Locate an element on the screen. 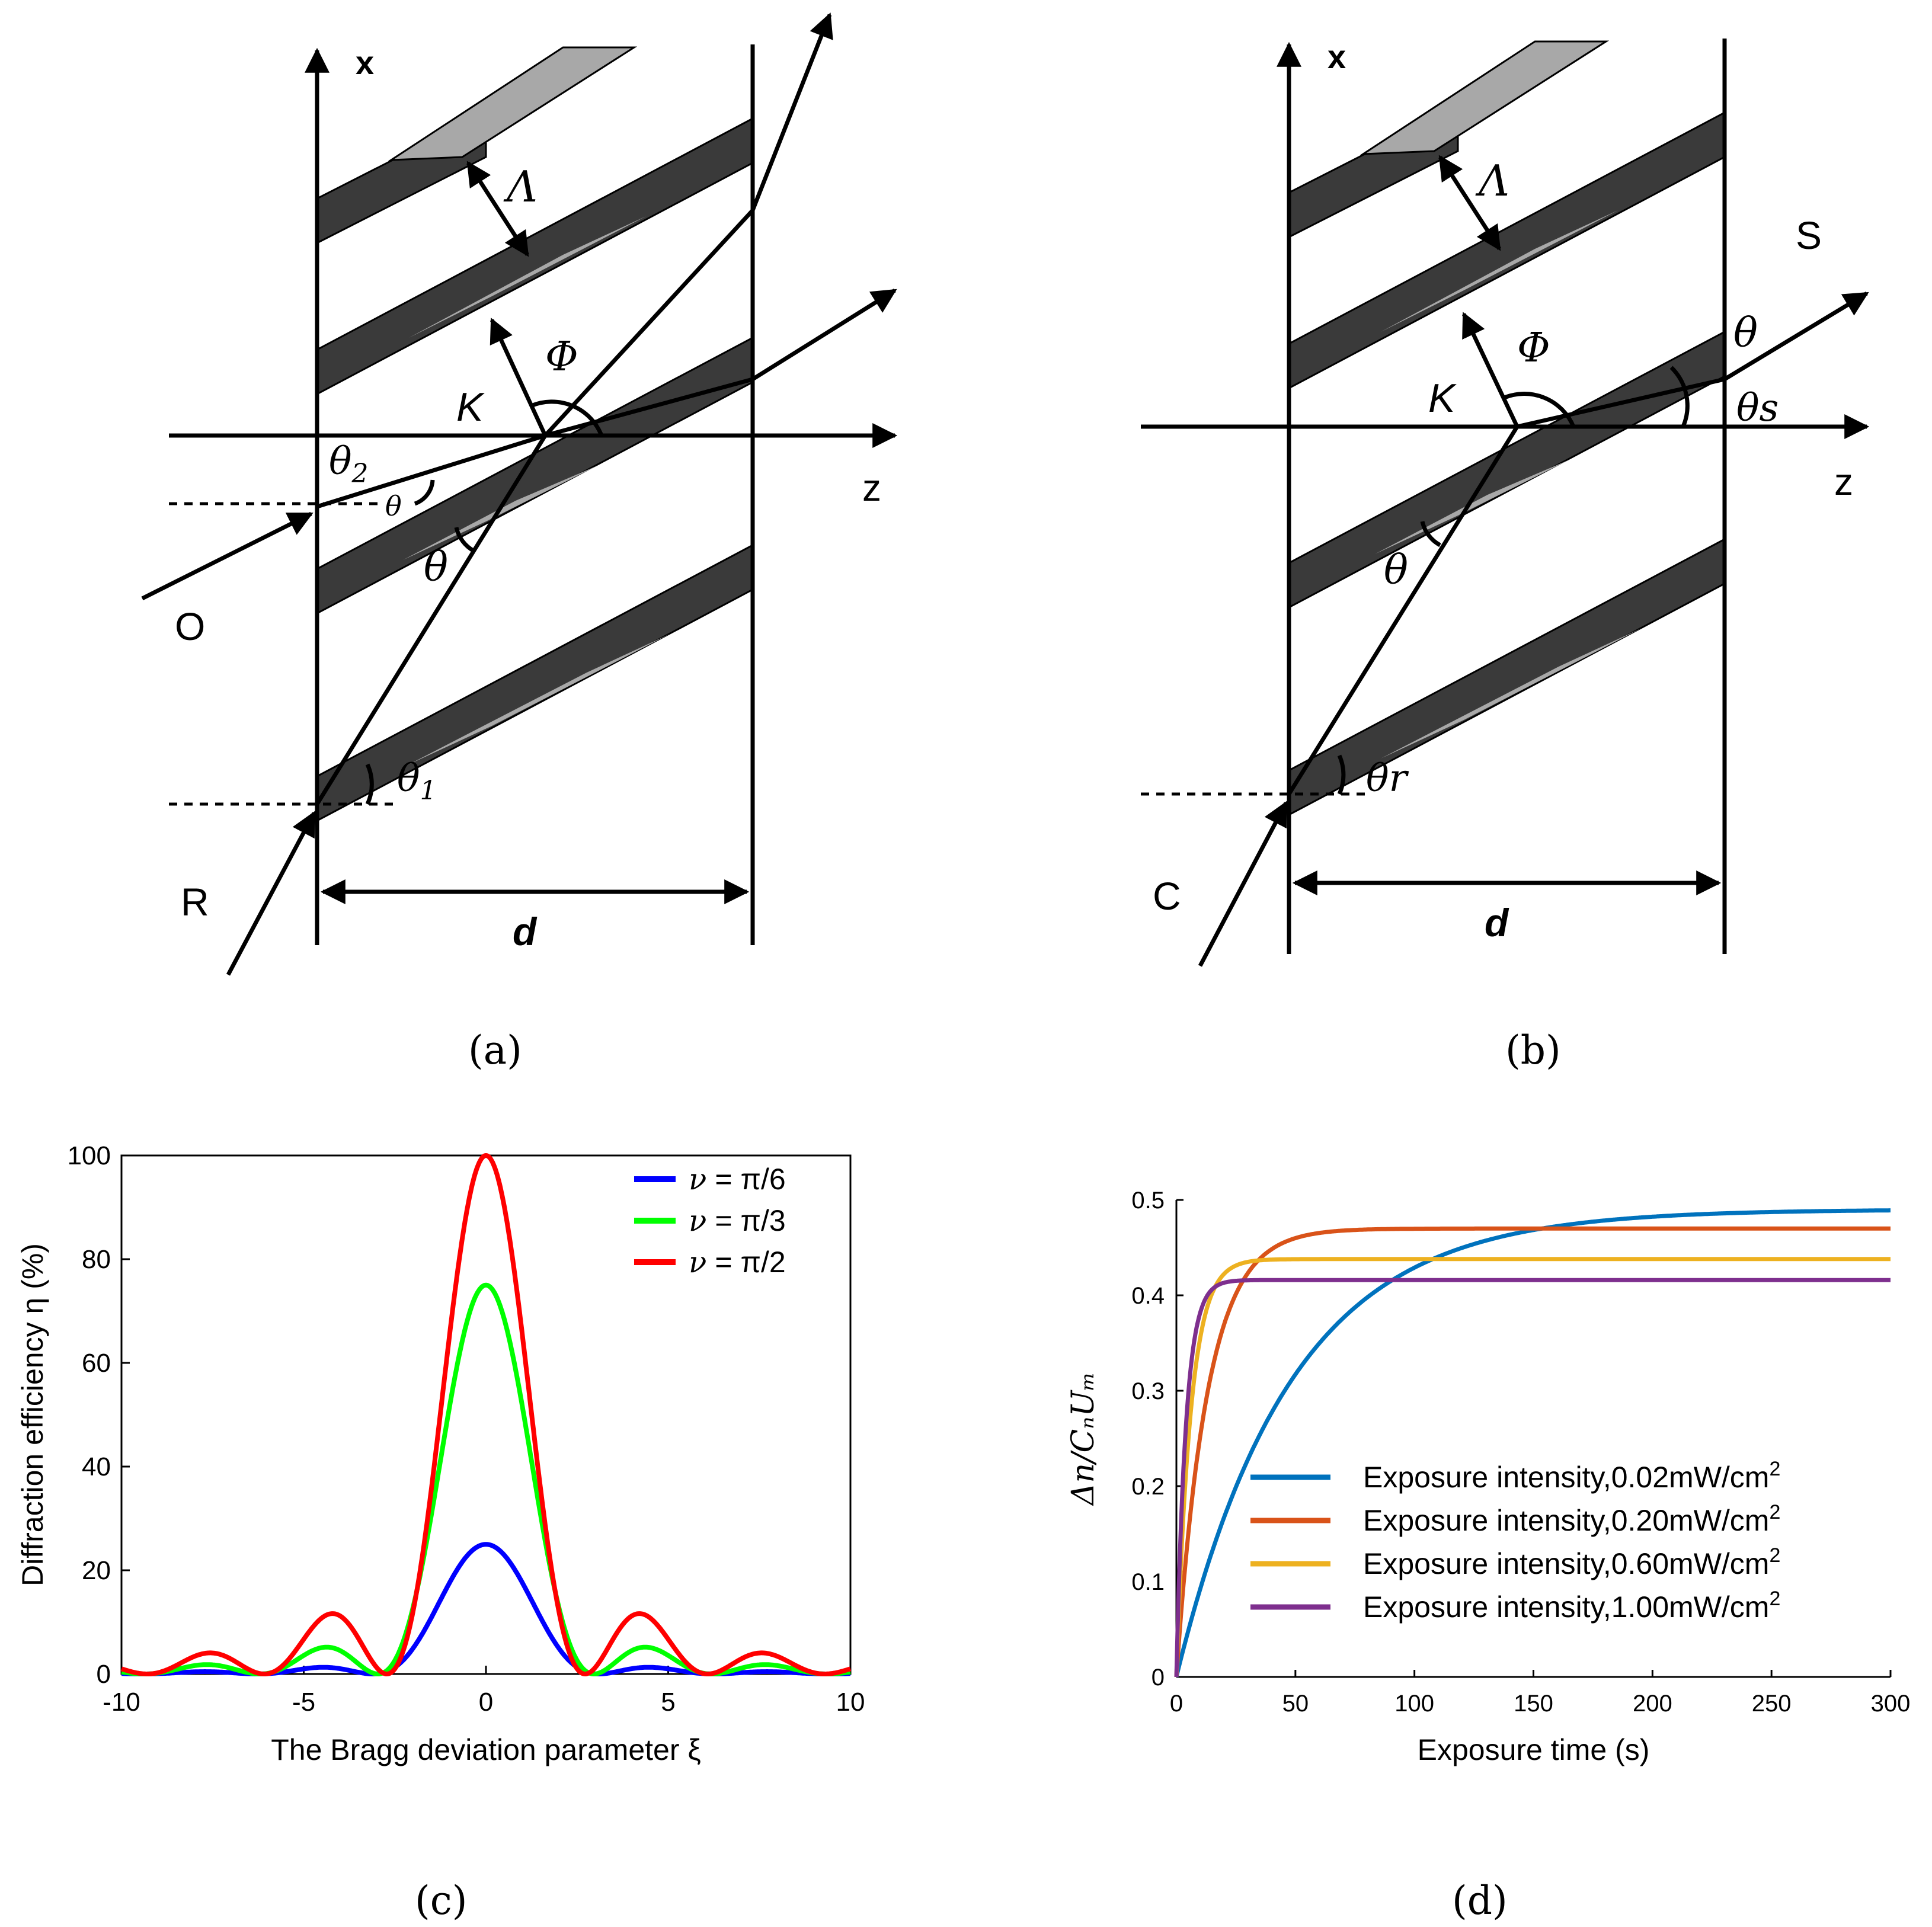 The image size is (1932, 1927). label-theta1: θ1 is located at coordinates (417, 782).